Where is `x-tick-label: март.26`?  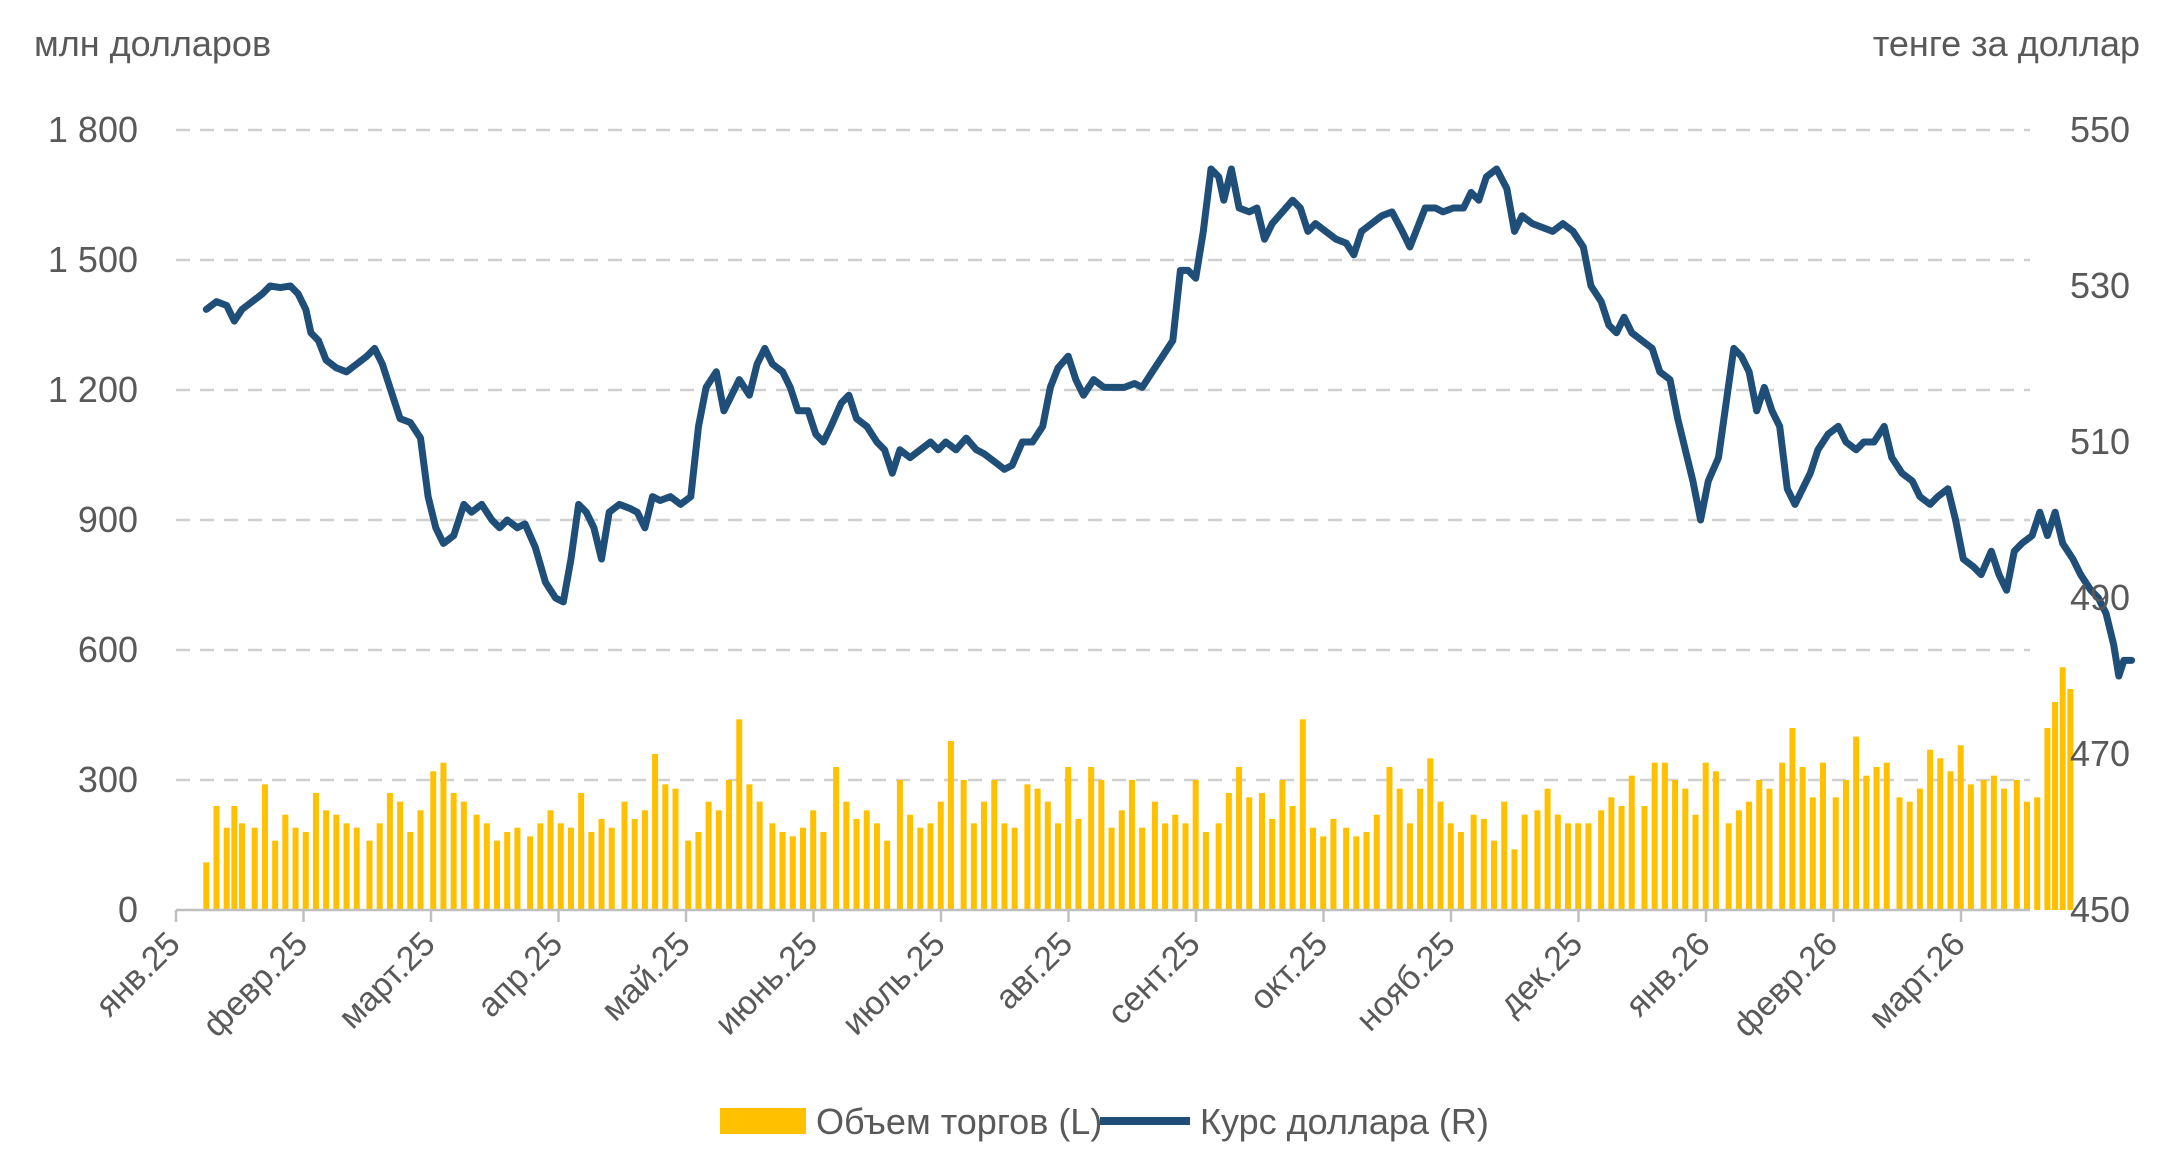
x-tick-label: март.26 is located at coordinates (1916, 980).